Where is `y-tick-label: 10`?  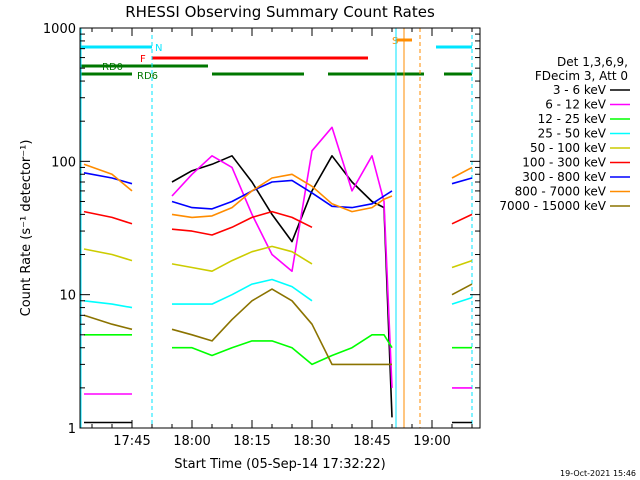
y-tick-label: 10 is located at coordinates (67, 296).